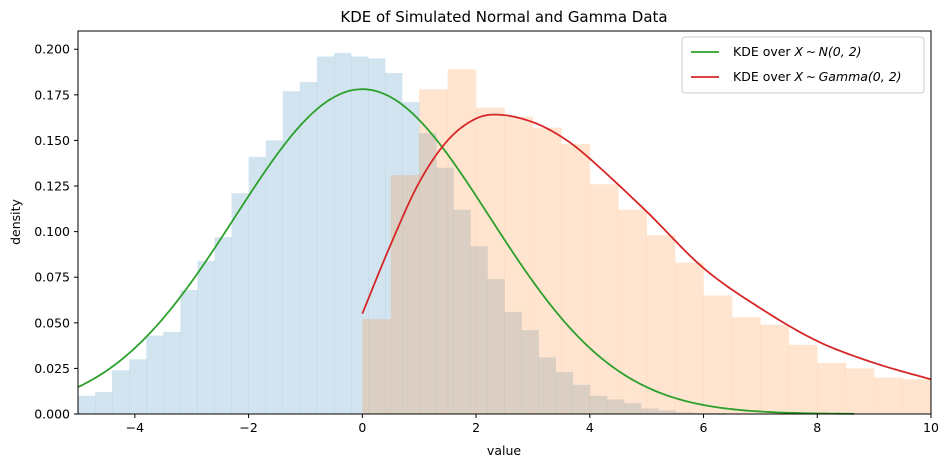 This screenshot has height=468, width=950. Describe the element at coordinates (248, 427) in the screenshot. I see `x-tick-label: −2` at that location.